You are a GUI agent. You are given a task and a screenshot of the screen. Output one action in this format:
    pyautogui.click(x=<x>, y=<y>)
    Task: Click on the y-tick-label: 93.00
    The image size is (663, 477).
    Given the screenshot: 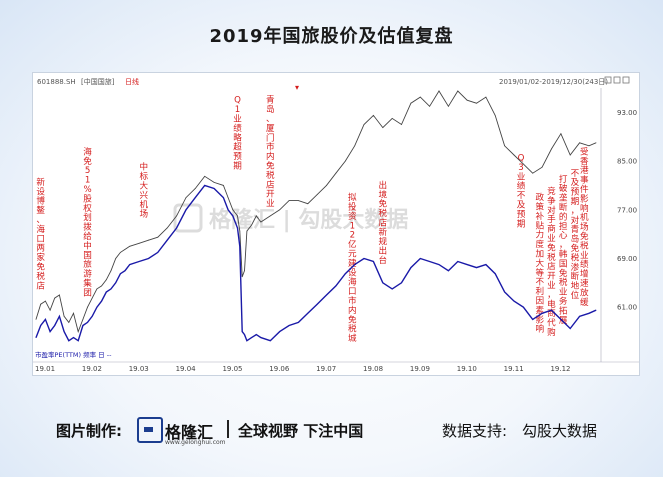 What is the action you would take?
    pyautogui.click(x=627, y=113)
    